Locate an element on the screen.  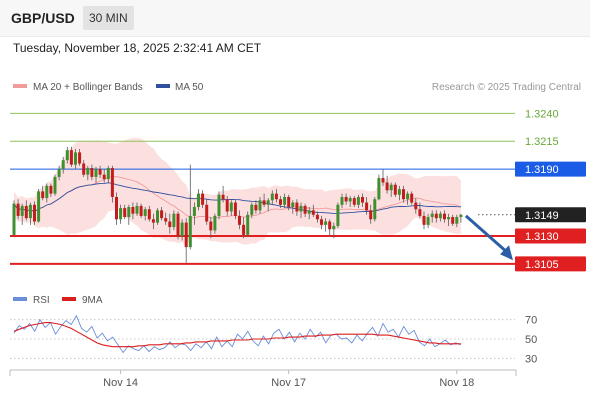
symbol-label: GBP/USD is located at coordinates (43, 18).